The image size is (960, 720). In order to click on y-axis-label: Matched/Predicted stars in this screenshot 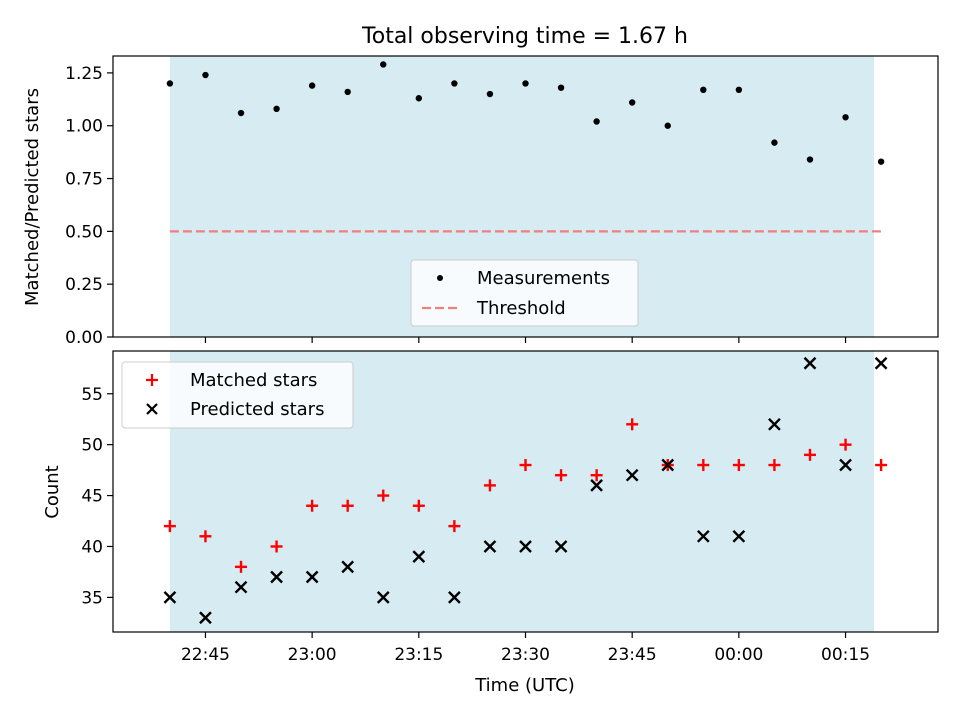, I will do `click(32, 197)`.